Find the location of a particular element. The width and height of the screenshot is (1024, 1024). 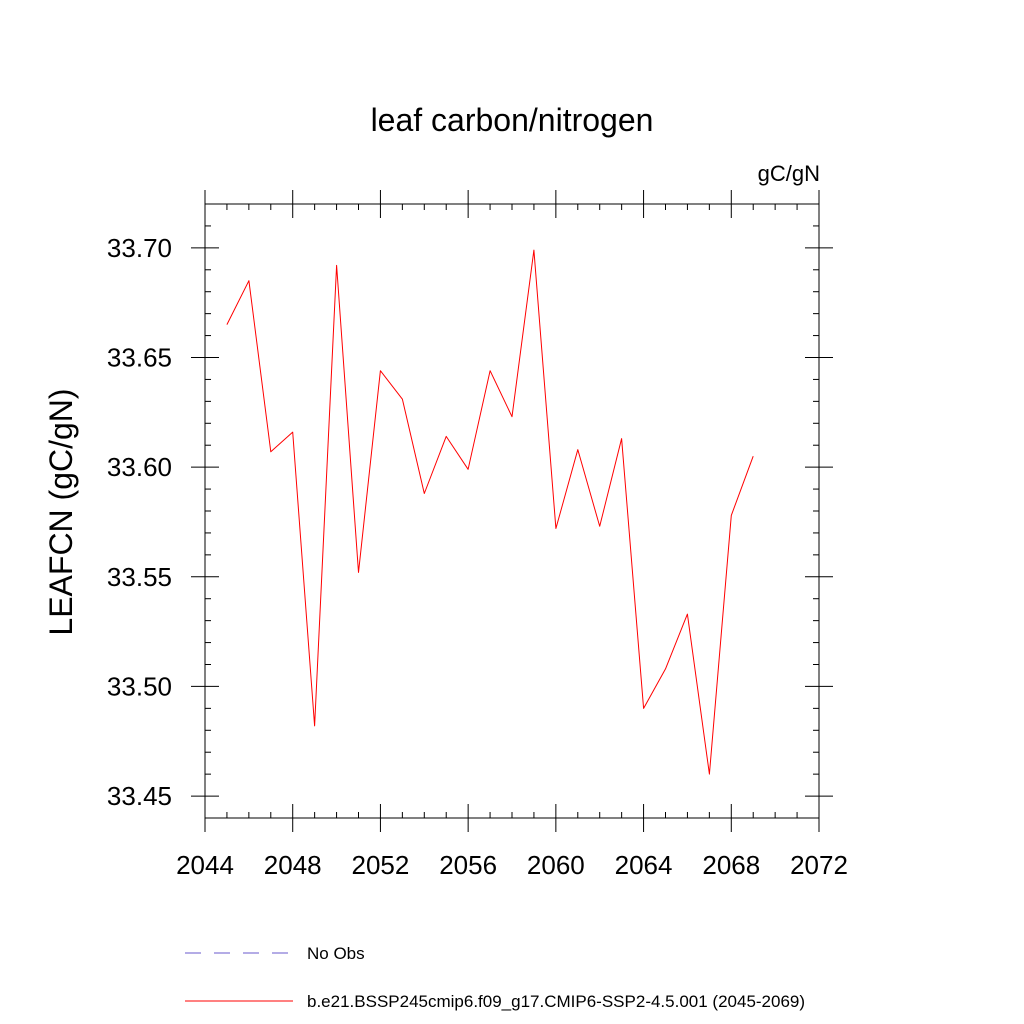

x-tick-labels: 2044 2048 2052 2056 2060 2064 2068 2072 is located at coordinates (512, 865).